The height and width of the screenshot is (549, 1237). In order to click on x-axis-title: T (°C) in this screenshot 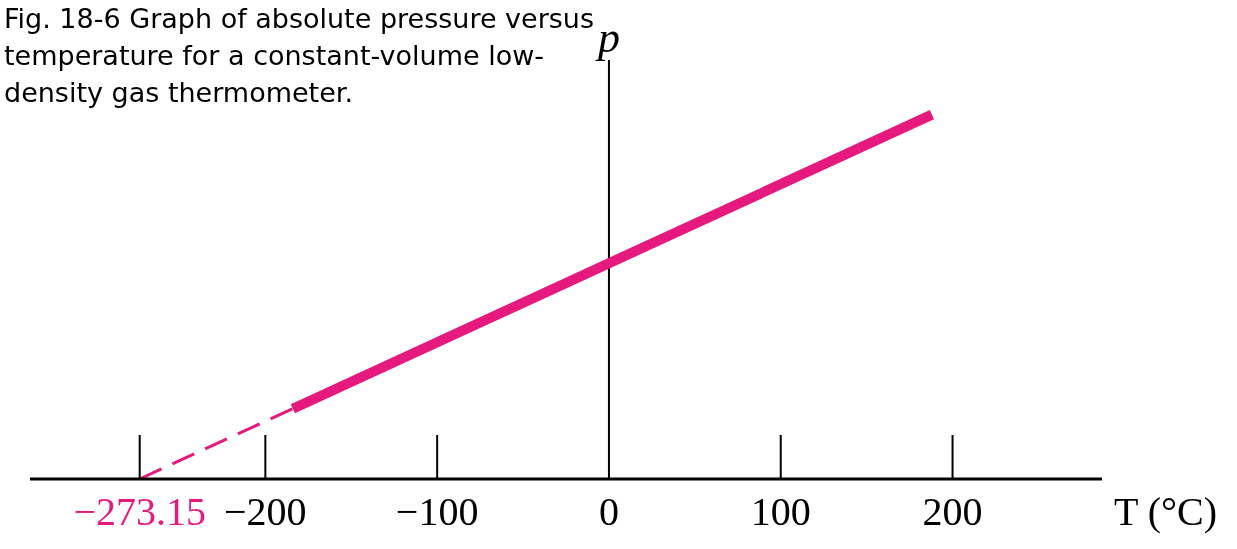, I will do `click(1166, 511)`.